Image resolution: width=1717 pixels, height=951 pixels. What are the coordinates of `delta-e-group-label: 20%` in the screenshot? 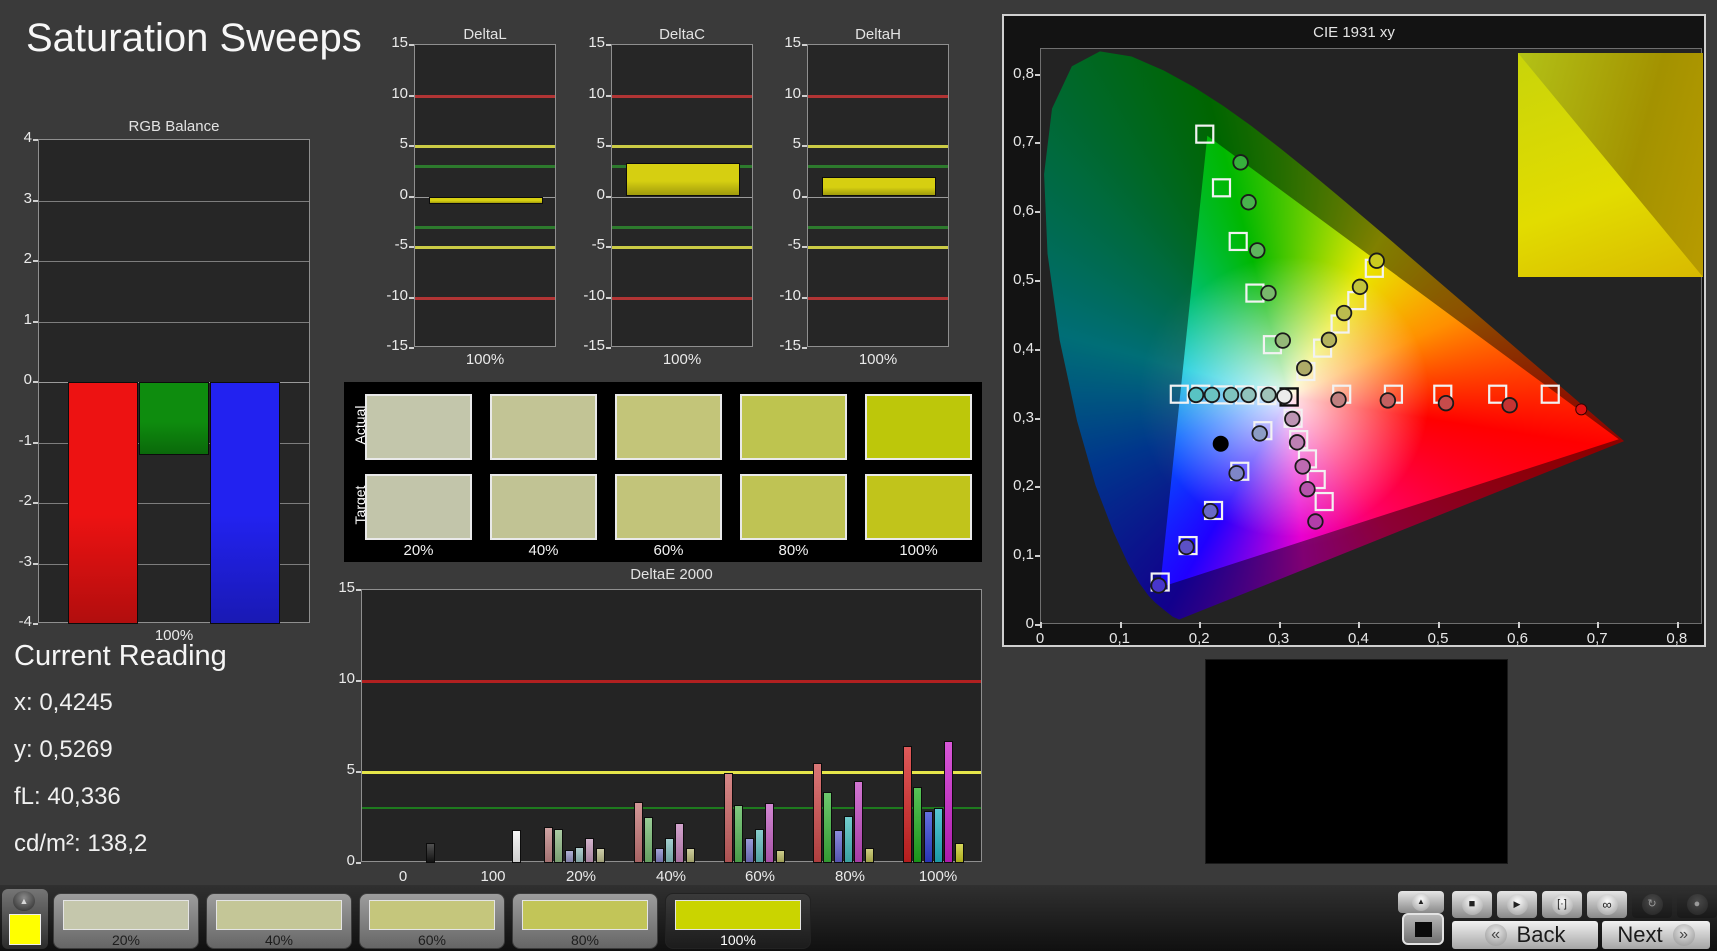 It's located at (581, 876).